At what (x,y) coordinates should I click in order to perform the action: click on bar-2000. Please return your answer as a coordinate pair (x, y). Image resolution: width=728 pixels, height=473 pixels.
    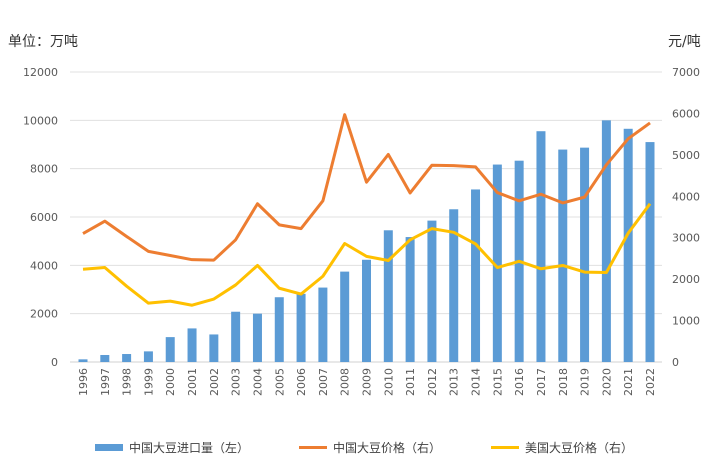
    Looking at the image, I should click on (170, 349).